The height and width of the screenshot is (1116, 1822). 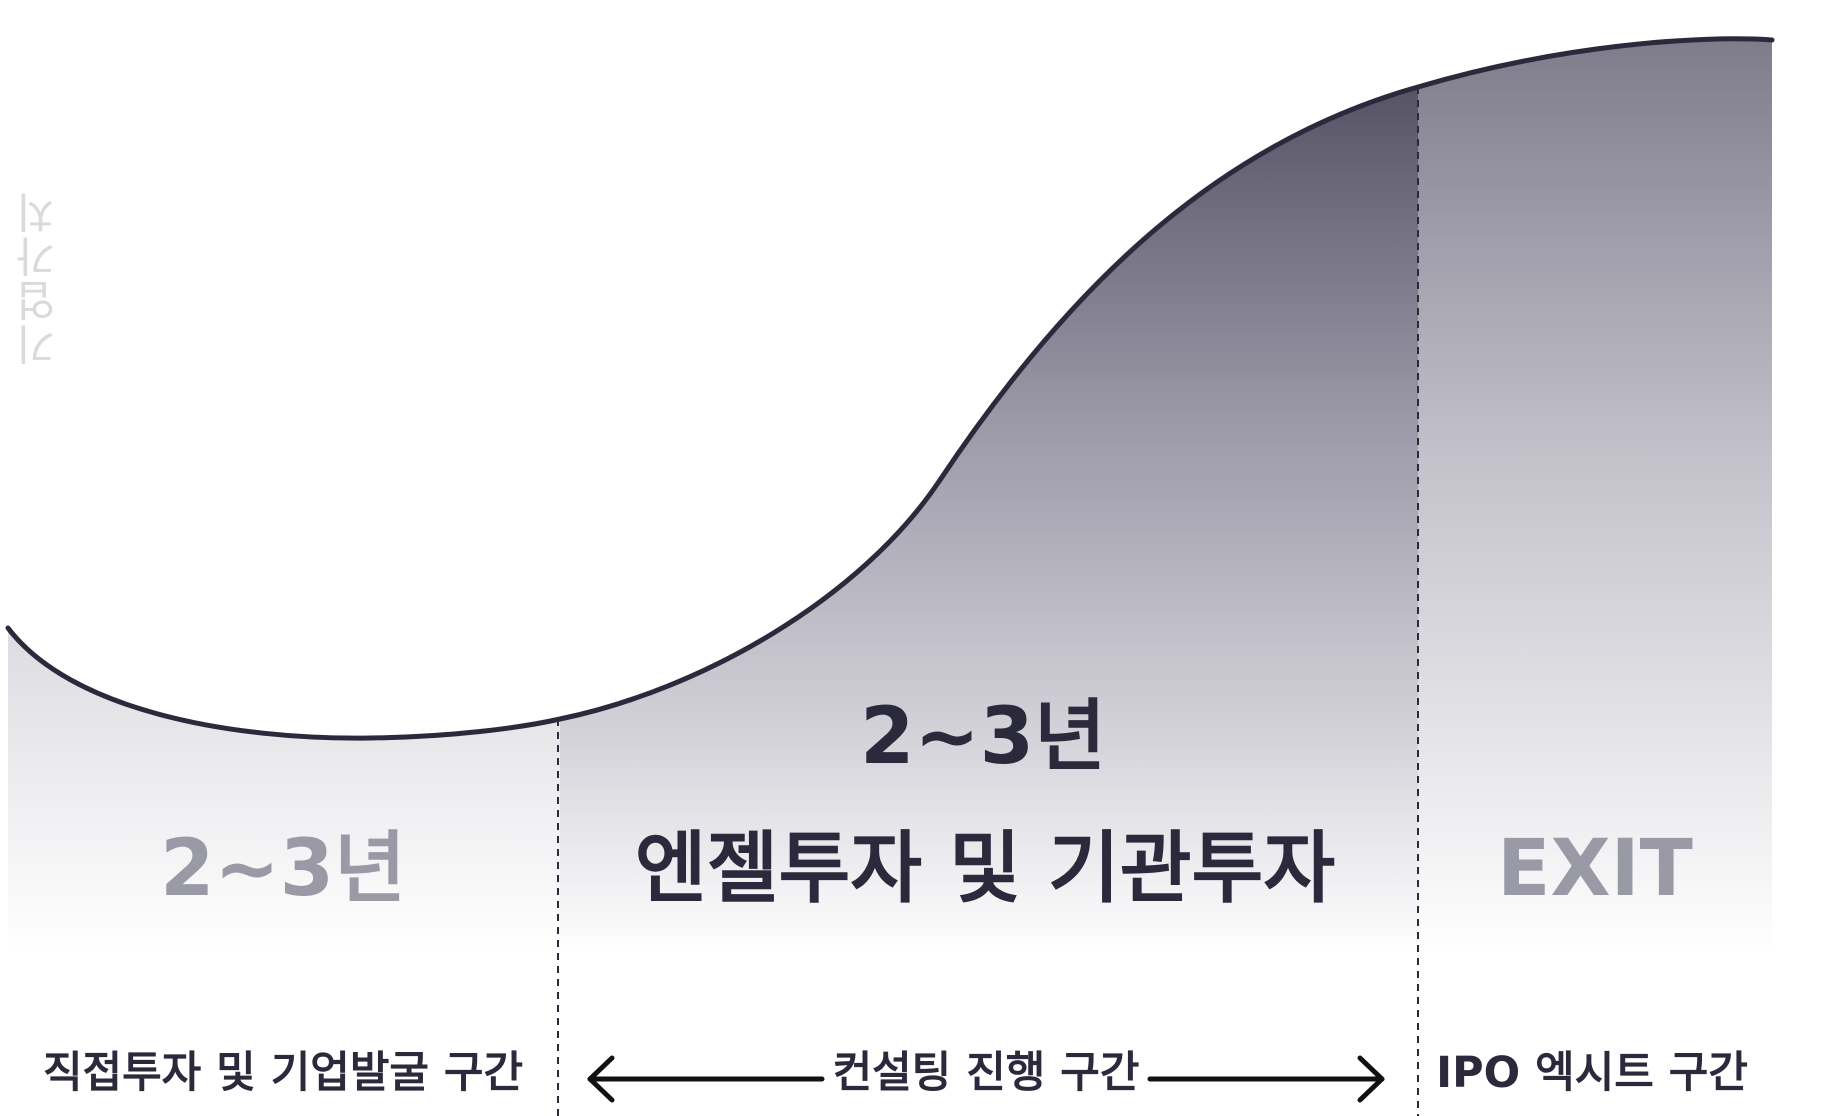 What do you see at coordinates (1592, 1073) in the screenshot?
I see `phase-3-caption: IPO 엑시트 구간` at bounding box center [1592, 1073].